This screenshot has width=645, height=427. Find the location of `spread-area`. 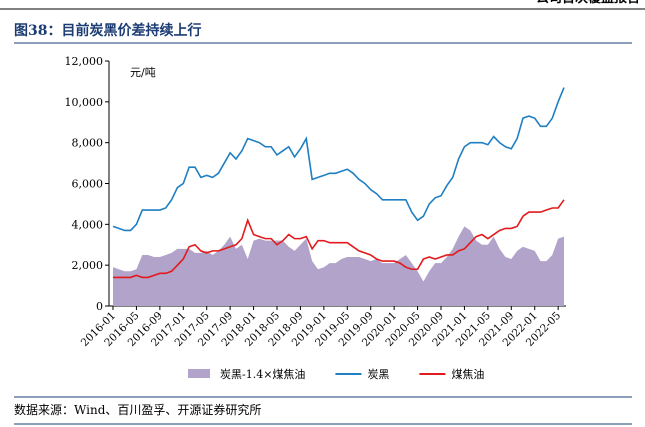

spread-area is located at coordinates (338, 266).